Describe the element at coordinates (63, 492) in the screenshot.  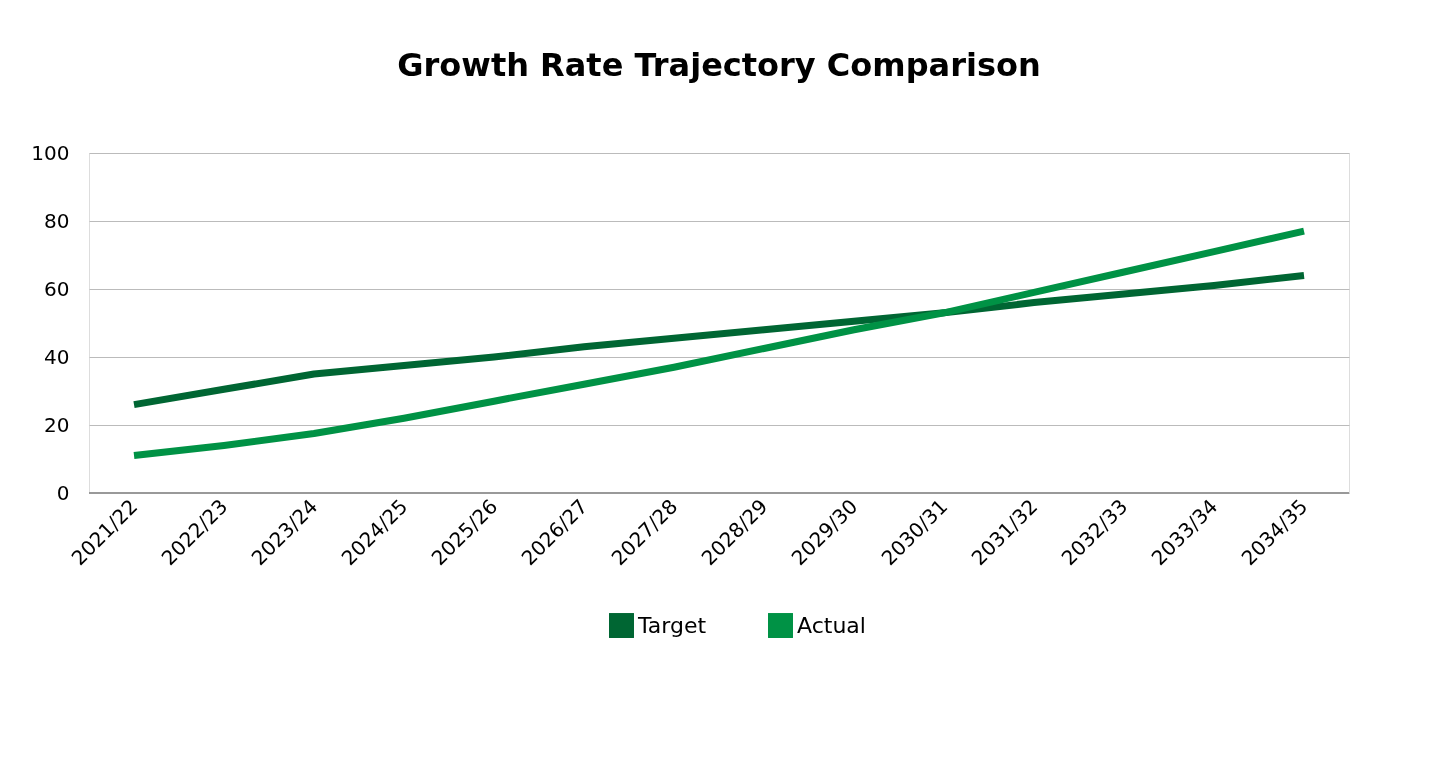
I see `y-tick-label: 0` at that location.